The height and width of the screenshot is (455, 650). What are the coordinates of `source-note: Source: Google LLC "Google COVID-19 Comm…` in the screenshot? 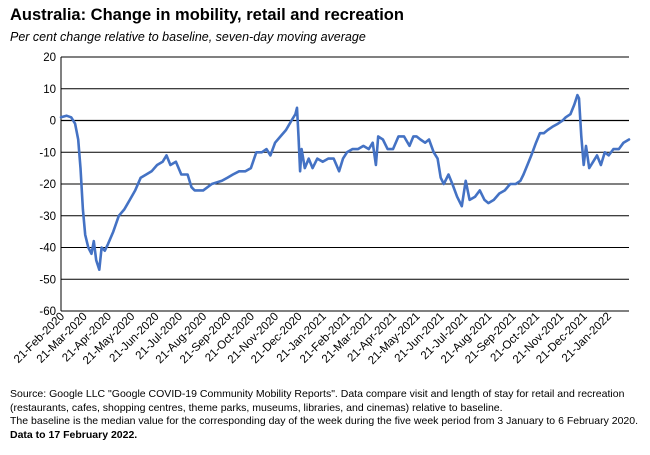 It's located at (326, 415).